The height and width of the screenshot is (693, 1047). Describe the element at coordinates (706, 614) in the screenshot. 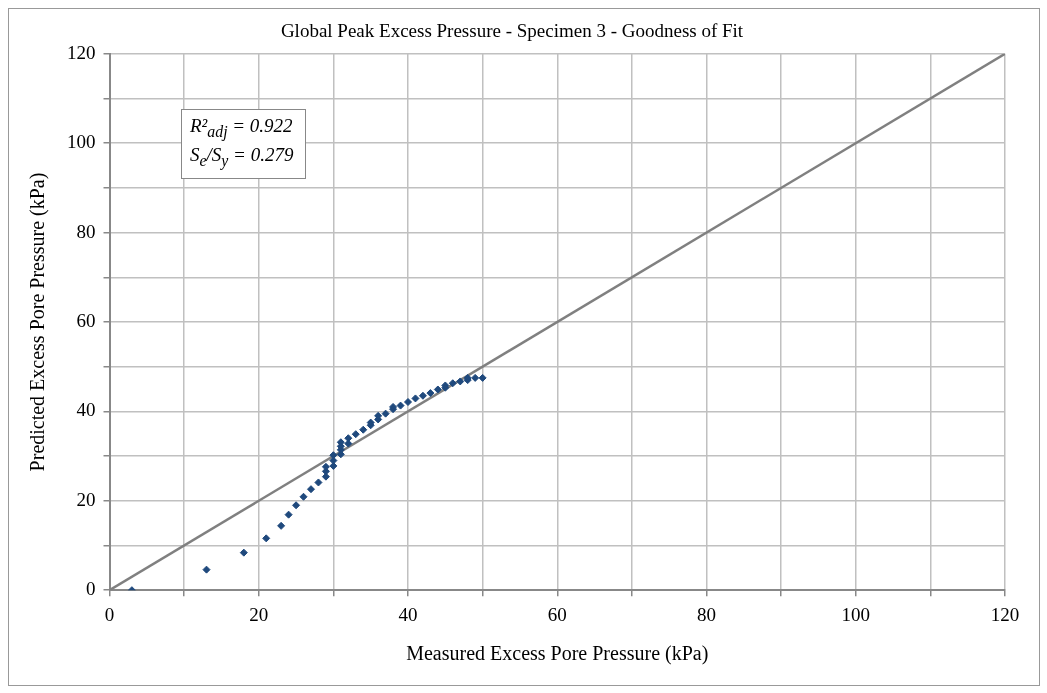

I see `x-tick-label: 80` at that location.